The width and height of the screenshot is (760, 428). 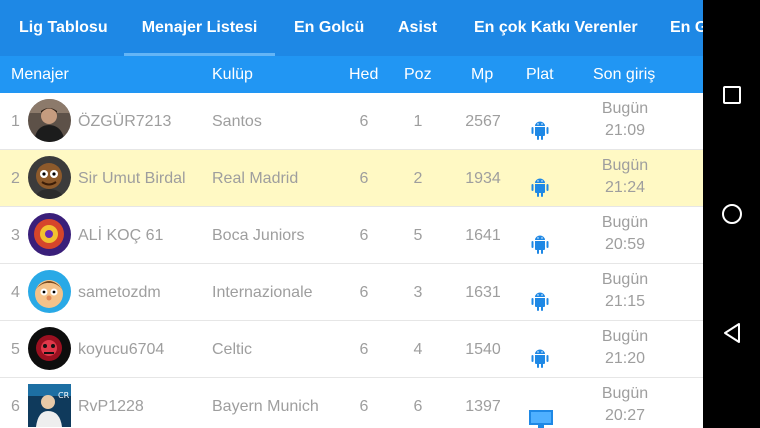 What do you see at coordinates (625, 301) in the screenshot?
I see `last-login-time: 21:15` at bounding box center [625, 301].